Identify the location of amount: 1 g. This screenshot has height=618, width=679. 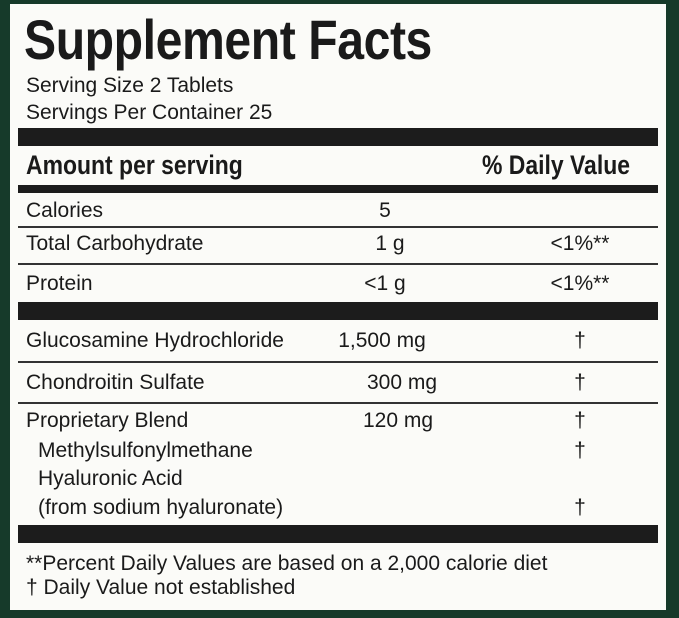
(390, 243).